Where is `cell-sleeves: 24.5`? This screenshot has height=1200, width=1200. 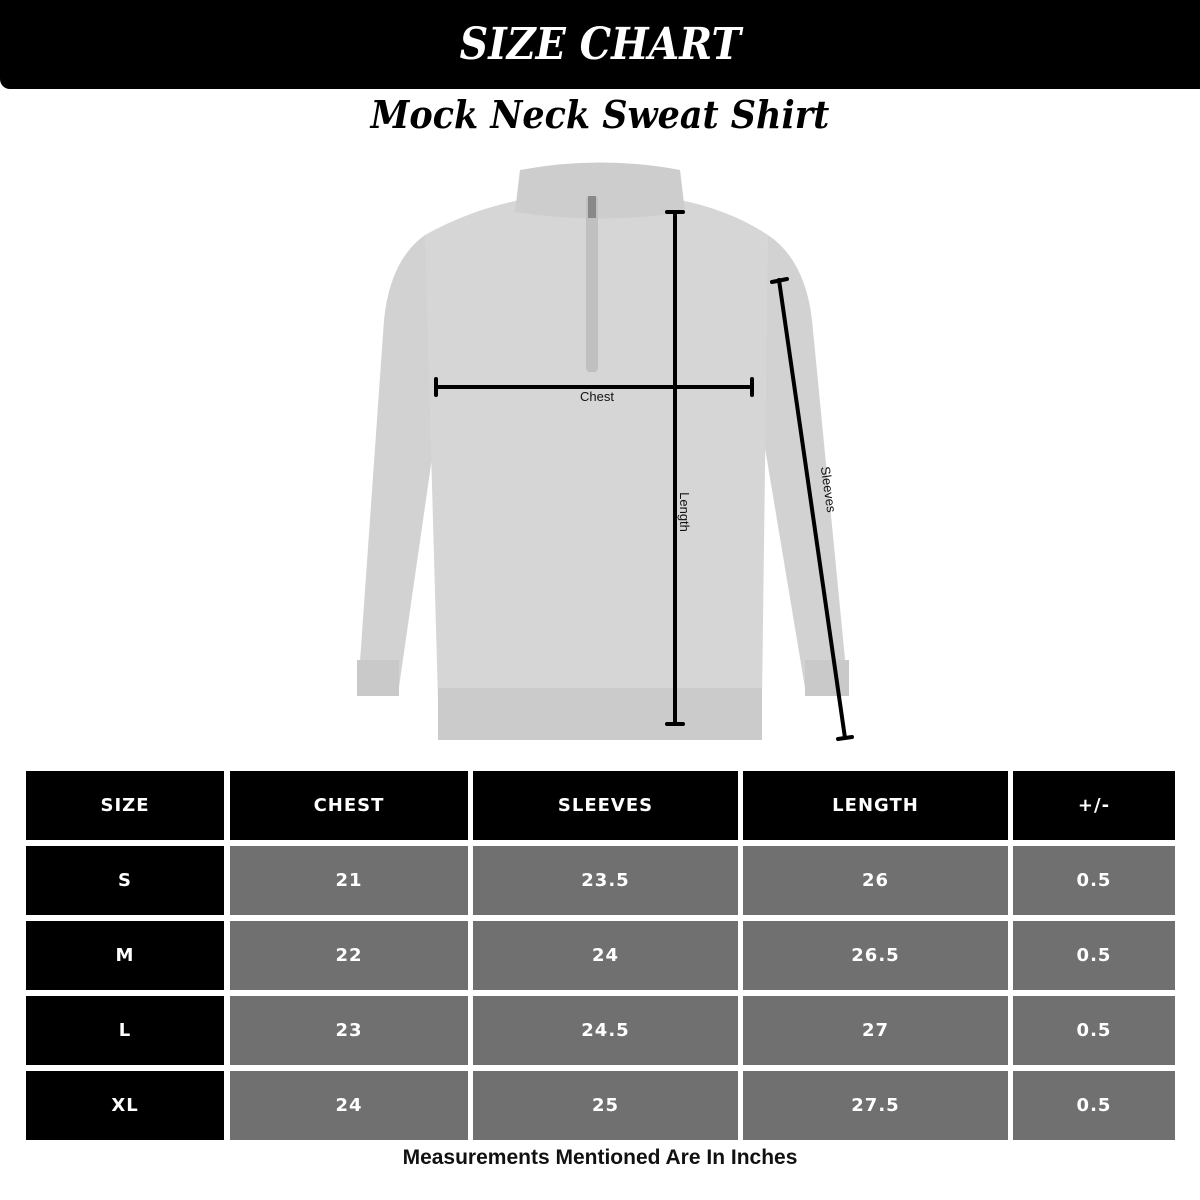 cell-sleeves: 24.5 is located at coordinates (605, 1030).